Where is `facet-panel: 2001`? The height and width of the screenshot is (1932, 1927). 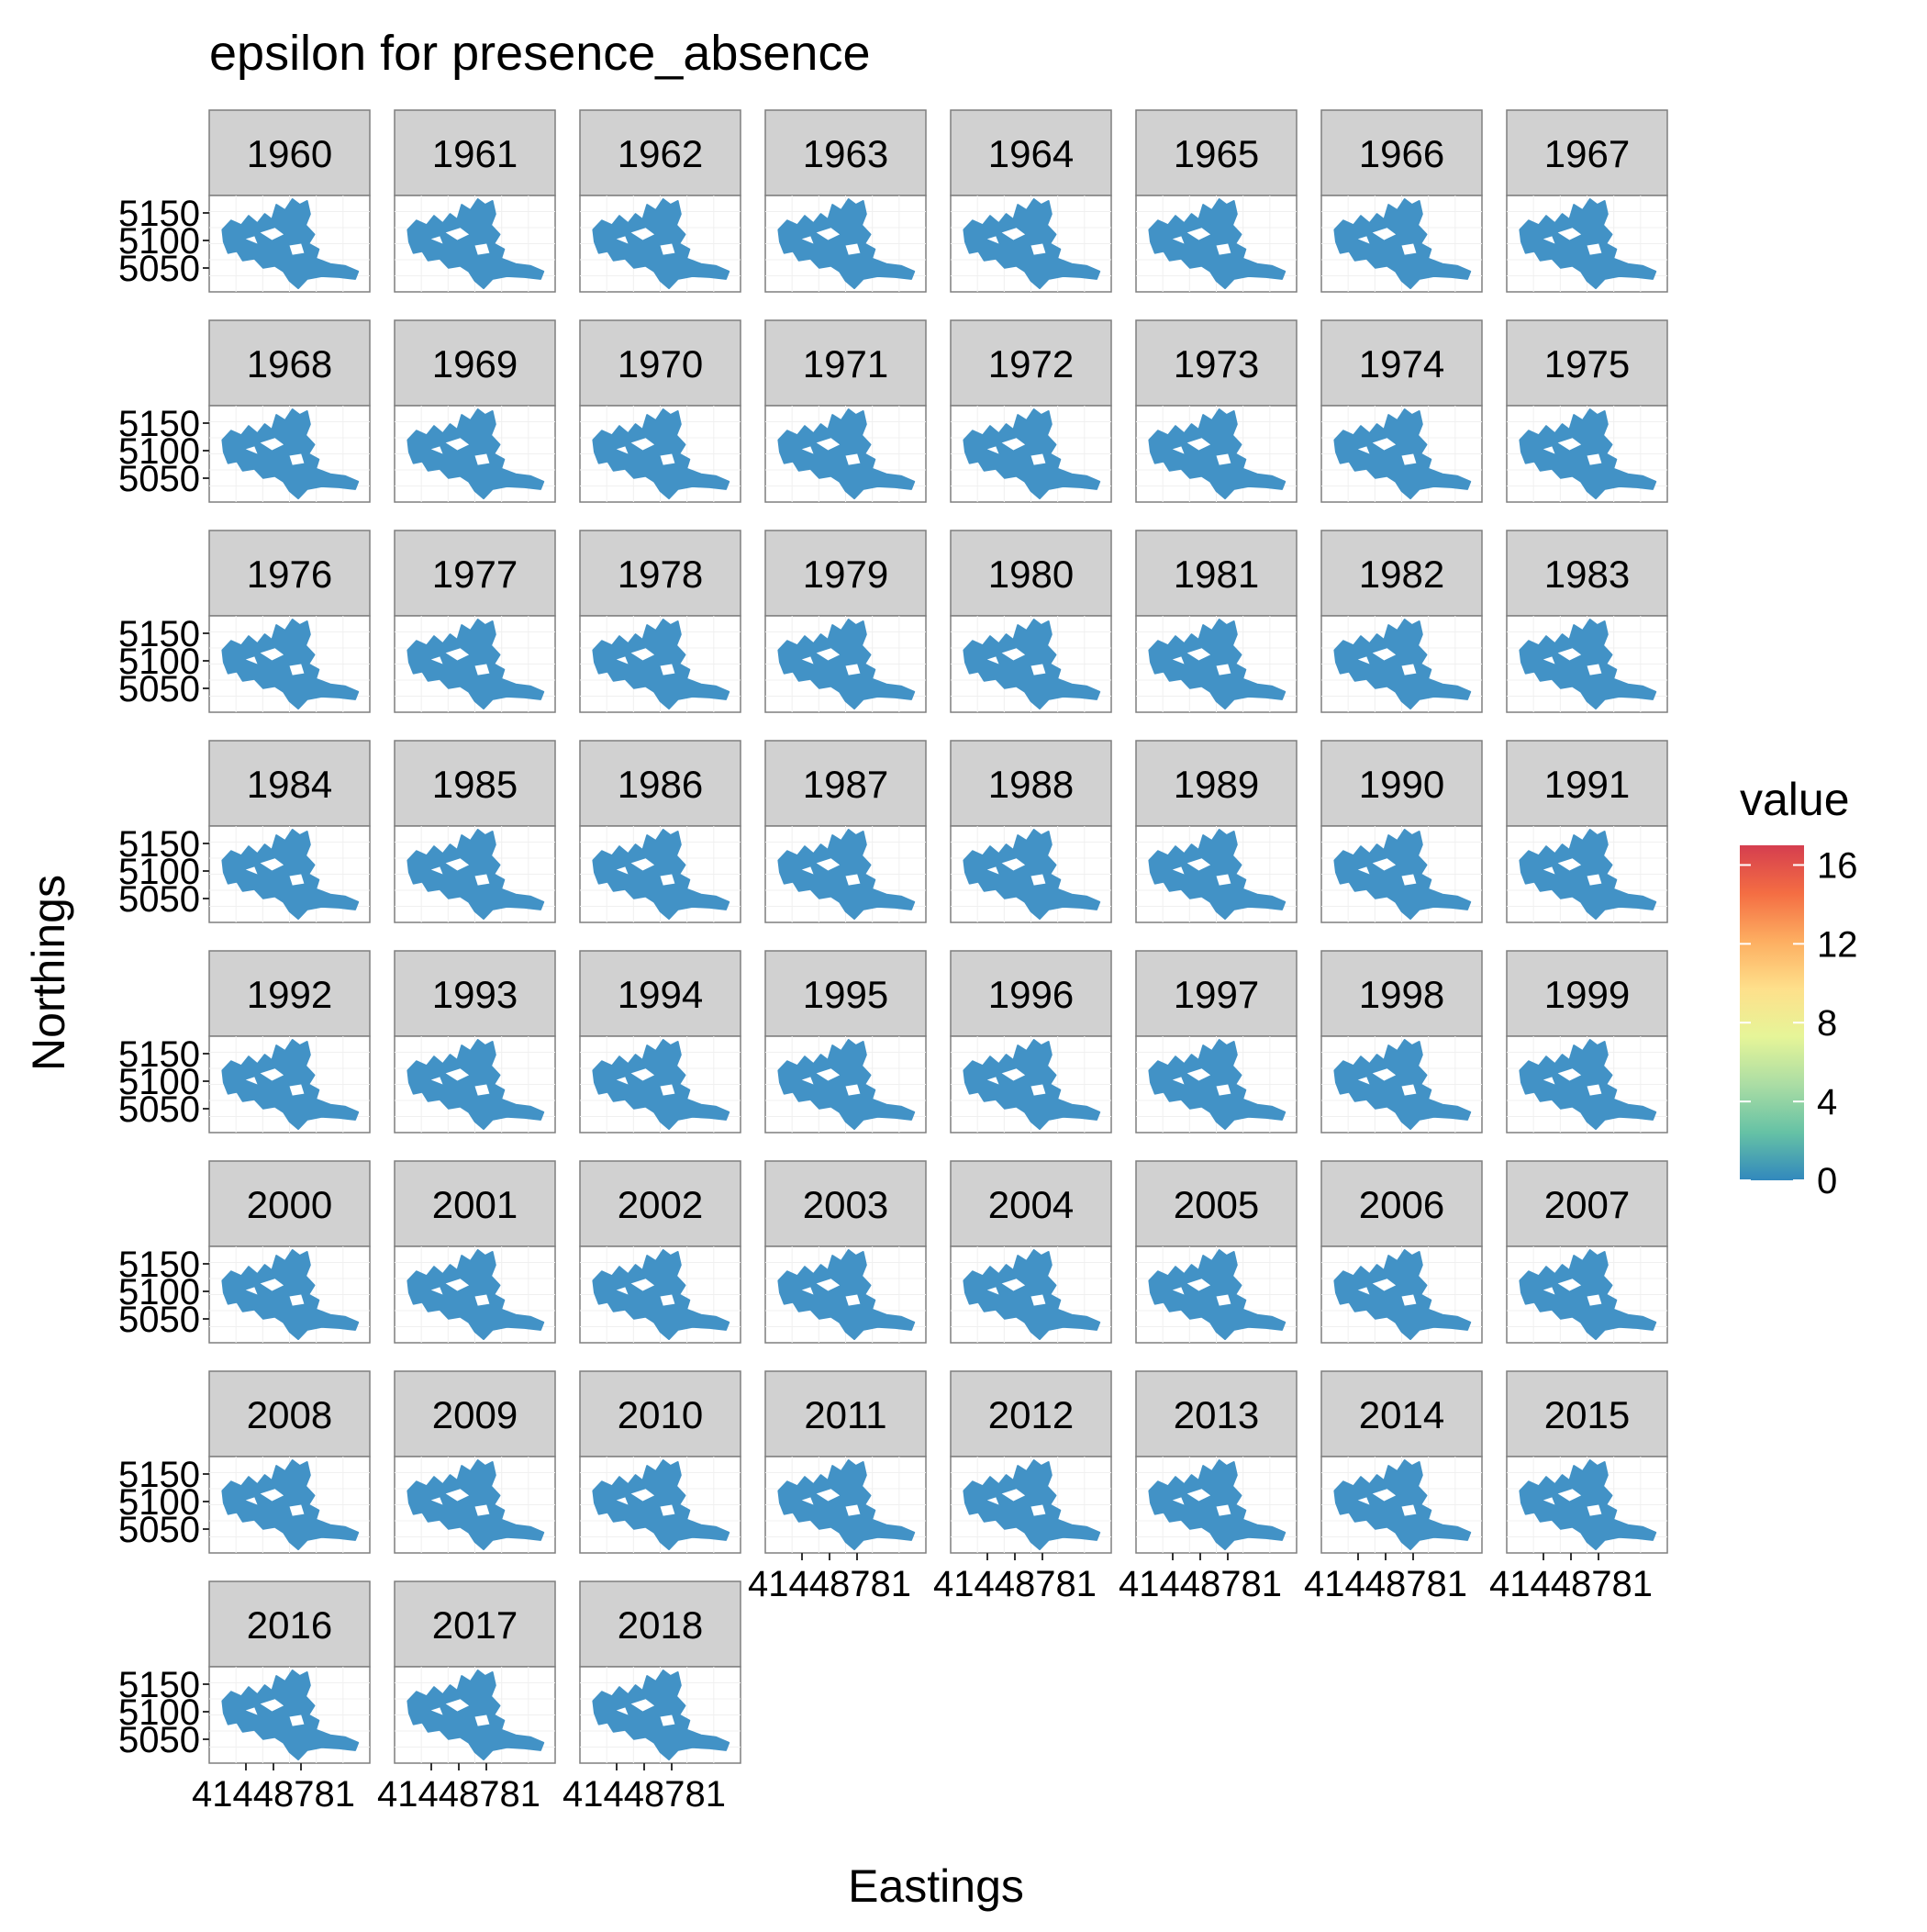
facet-panel: 2001 is located at coordinates (475, 1252).